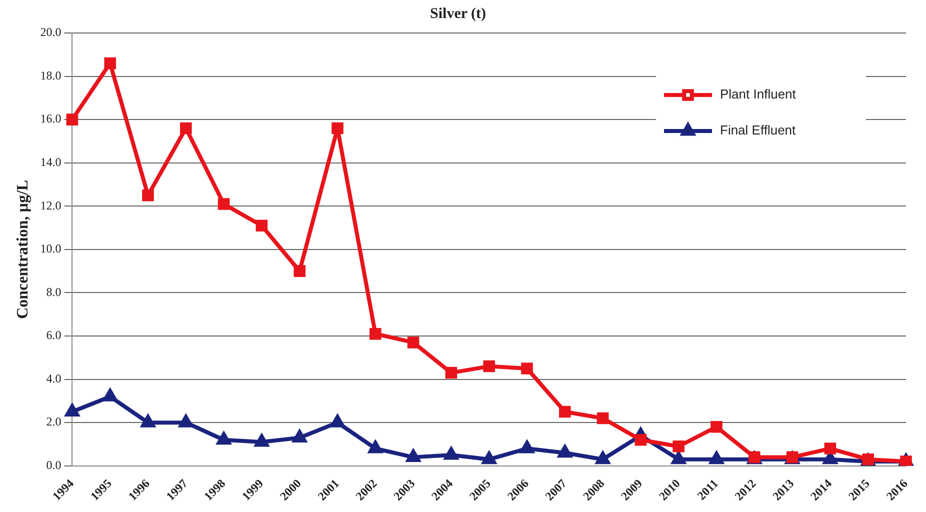 The width and height of the screenshot is (926, 512). Describe the element at coordinates (54, 378) in the screenshot. I see `y-tick-label: 4.0` at that location.